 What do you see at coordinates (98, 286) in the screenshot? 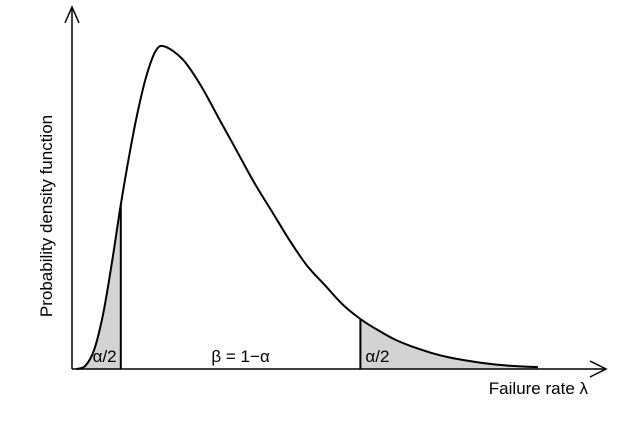
I see `left-tail-shaded-area` at bounding box center [98, 286].